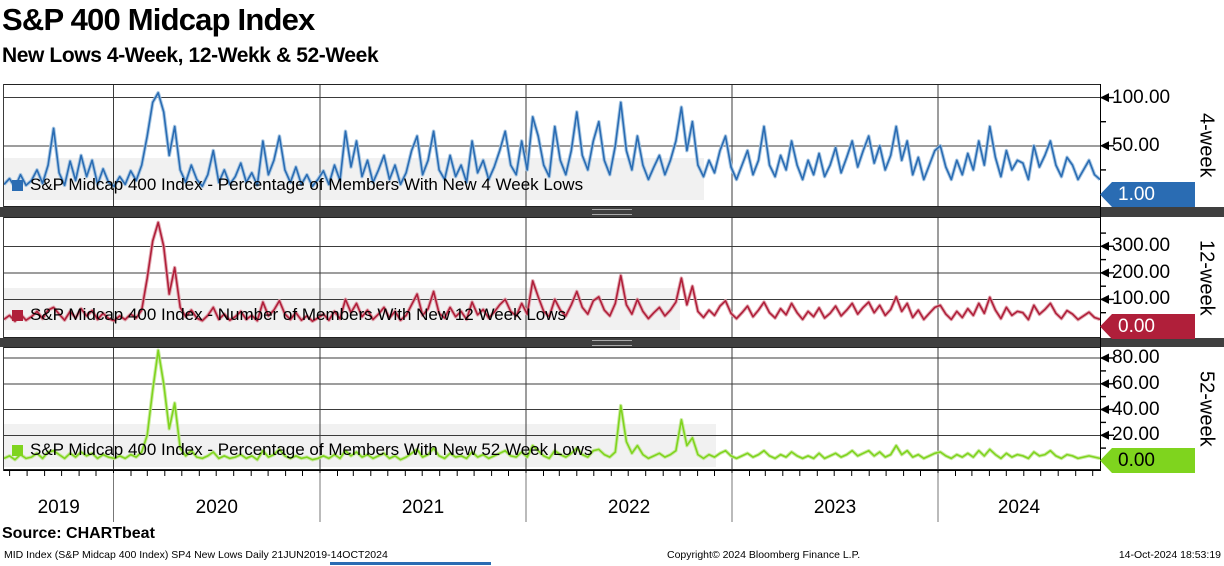 Image resolution: width=1224 pixels, height=566 pixels. What do you see at coordinates (410, 563) in the screenshot?
I see `footer-highlight-bar` at bounding box center [410, 563].